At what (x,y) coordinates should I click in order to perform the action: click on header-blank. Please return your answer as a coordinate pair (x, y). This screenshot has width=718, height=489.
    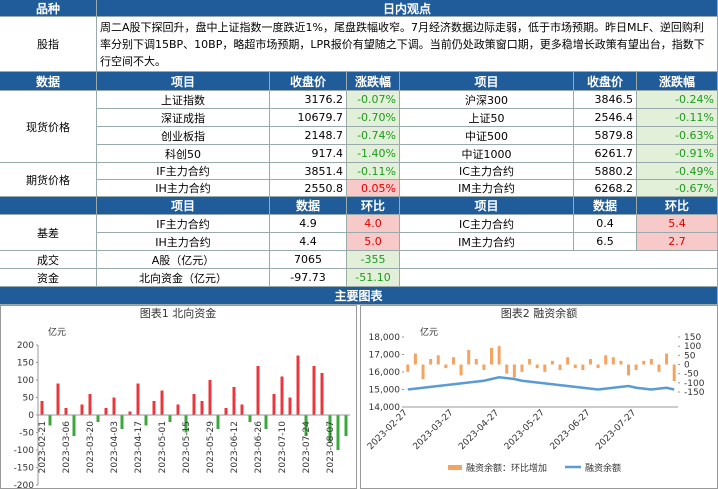
    Looking at the image, I should click on (48, 206).